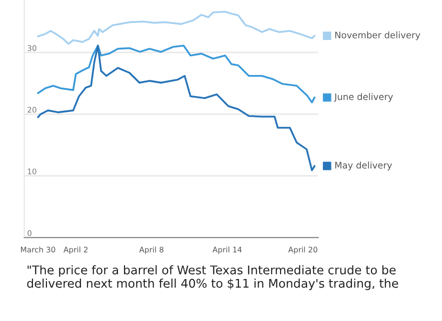 The image size is (442, 321). Describe the element at coordinates (212, 277) in the screenshot. I see `text: "The price for a barrel of West Texas Intermediate crude to be delivered next month fell 40% to $11 in Monday's trading, the` at that location.